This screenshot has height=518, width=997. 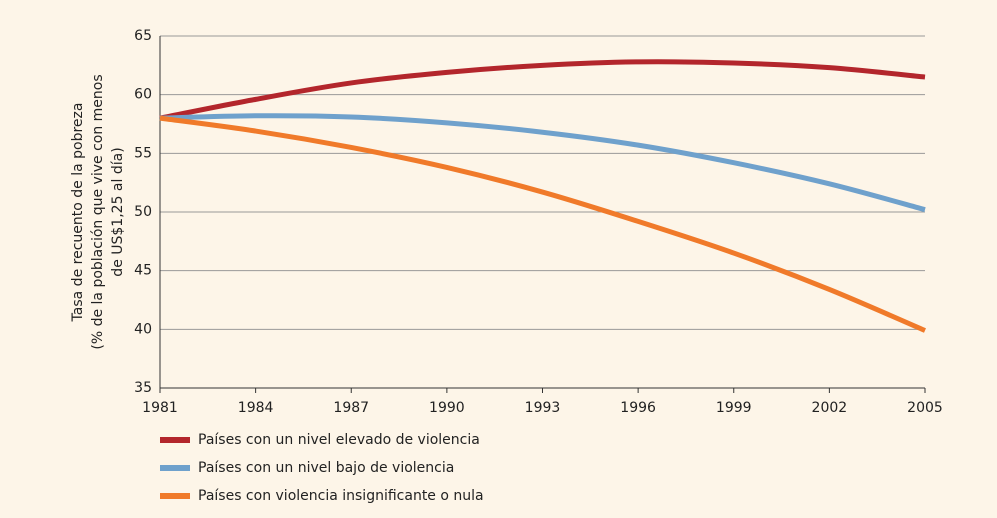 I want to click on y-tick-label: 35, so click(x=143, y=388).